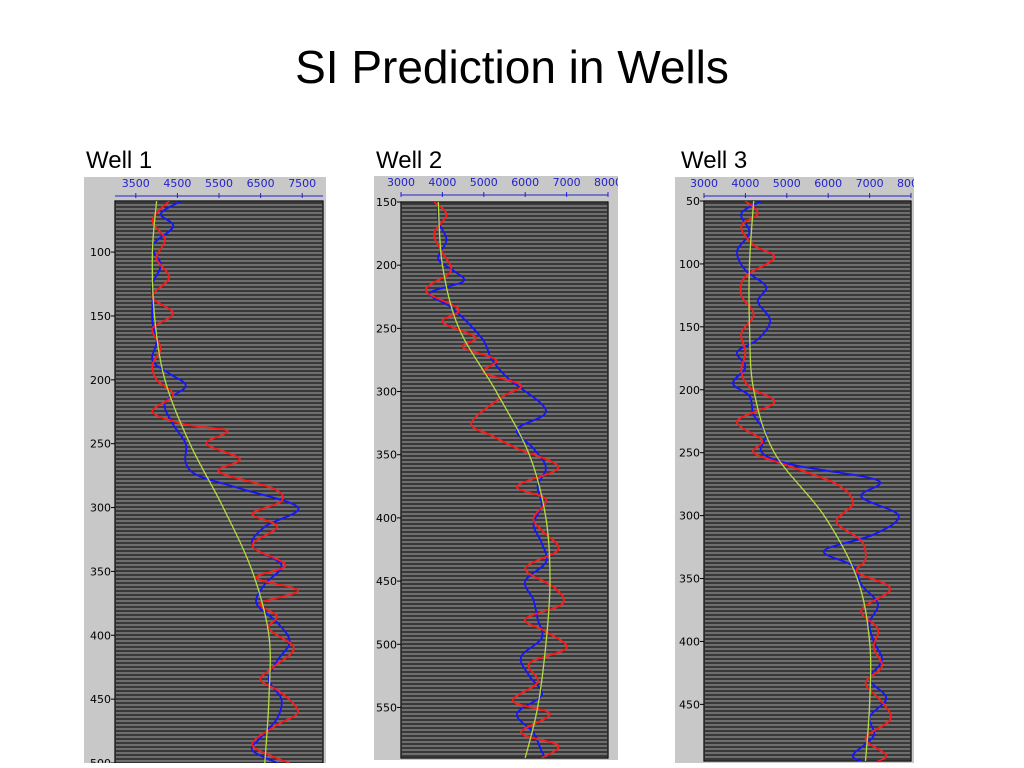 The image size is (1024, 768). I want to click on y-tick-label: 550, so click(386, 707).